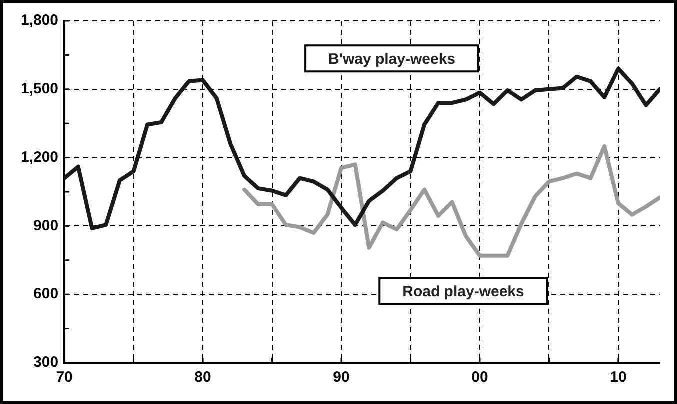 This screenshot has width=677, height=404. Describe the element at coordinates (341, 377) in the screenshot. I see `x-tick-label: 90` at that location.